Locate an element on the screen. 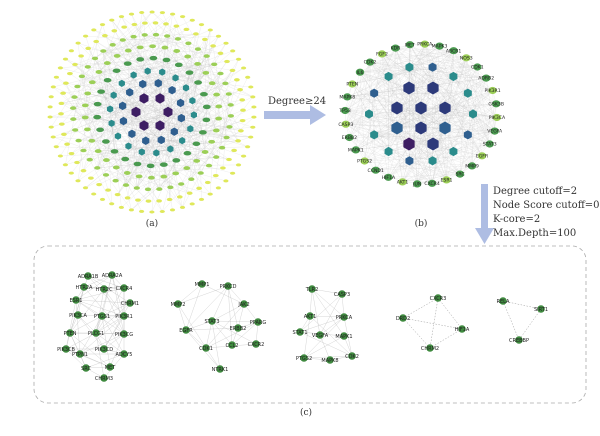 The width and height of the screenshot is (600, 436). cluster-node-label: CXCR2 is located at coordinates (256, 345).